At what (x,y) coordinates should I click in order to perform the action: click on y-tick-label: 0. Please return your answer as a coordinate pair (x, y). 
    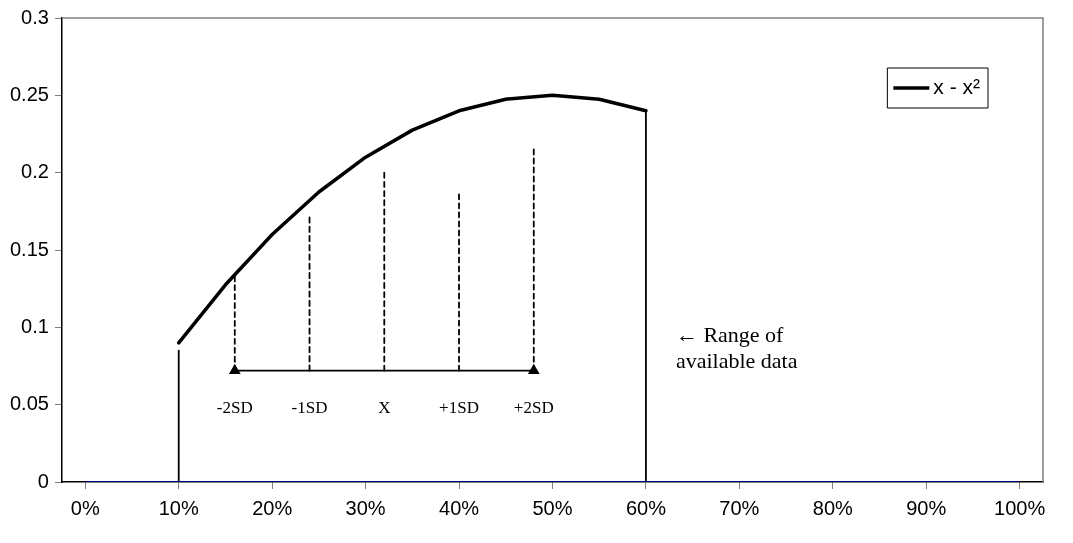
    Looking at the image, I should click on (43, 480).